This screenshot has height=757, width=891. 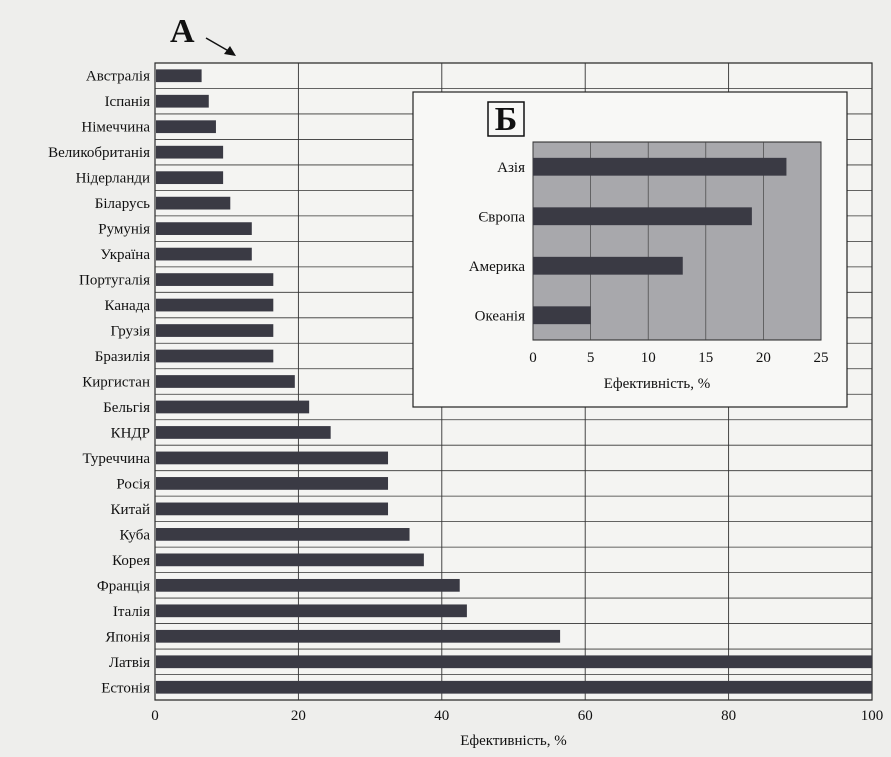 I want to click on x-axis-label-b: Ефективність, %, so click(x=657, y=384).